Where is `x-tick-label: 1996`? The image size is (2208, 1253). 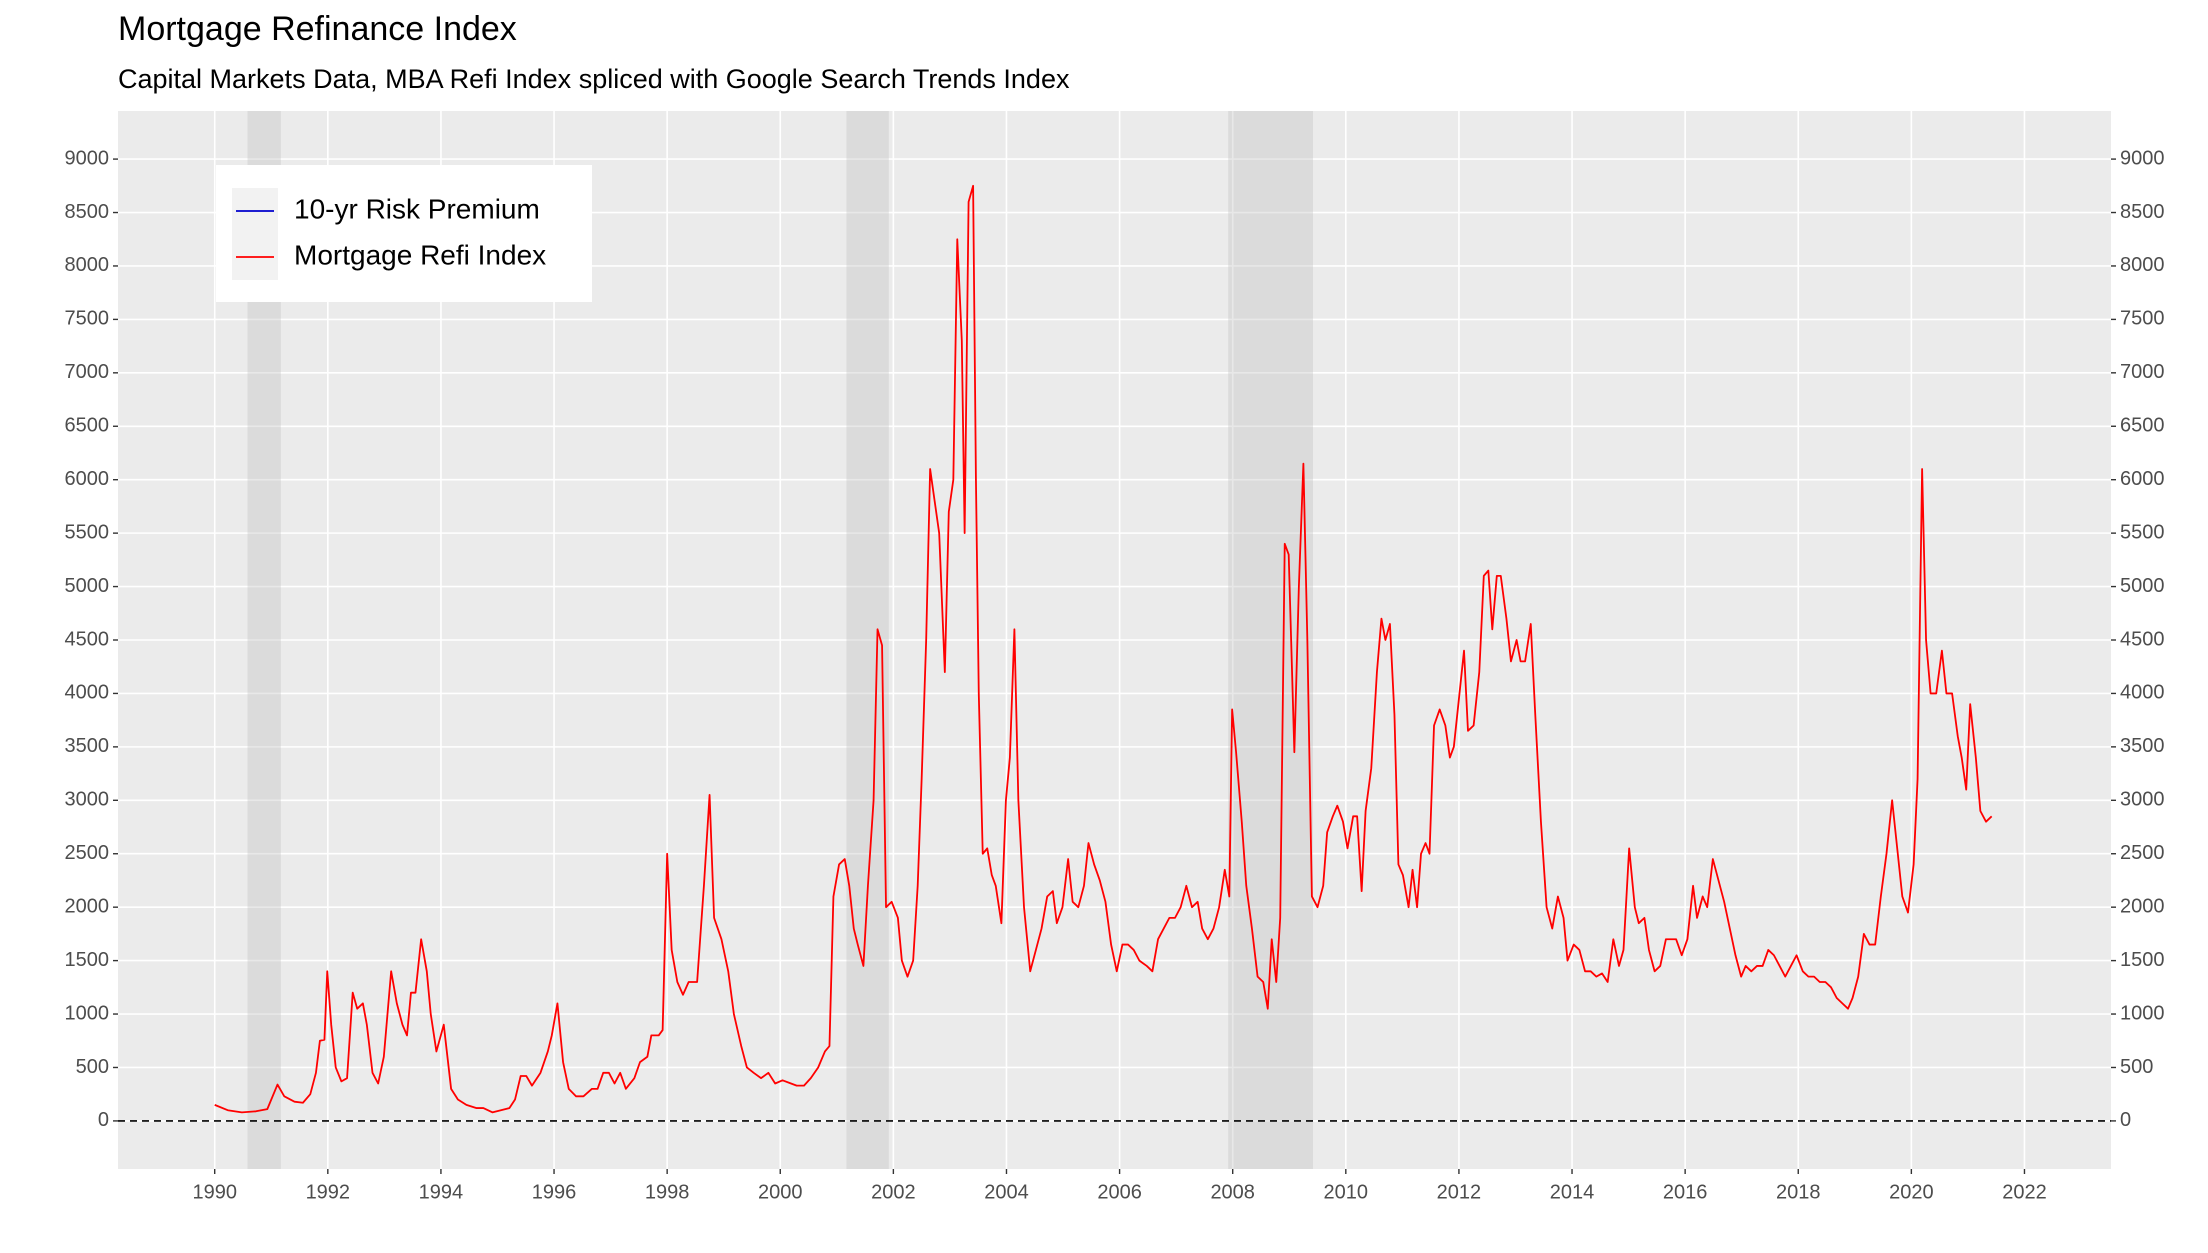
x-tick-label: 1996 is located at coordinates (554, 1192).